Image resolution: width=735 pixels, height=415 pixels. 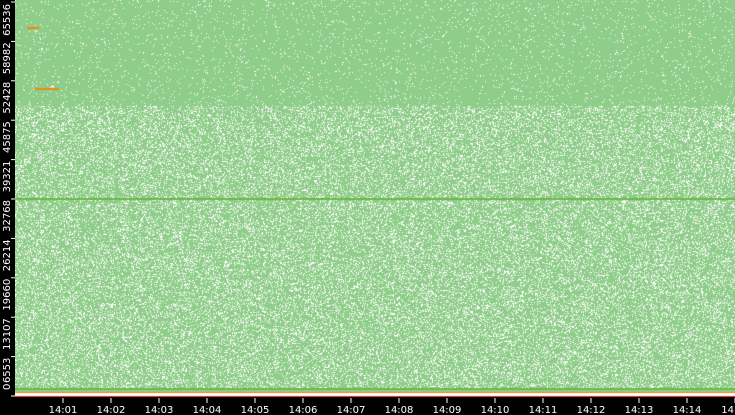 I want to click on x-tick-label: 14:09, so click(x=447, y=410).